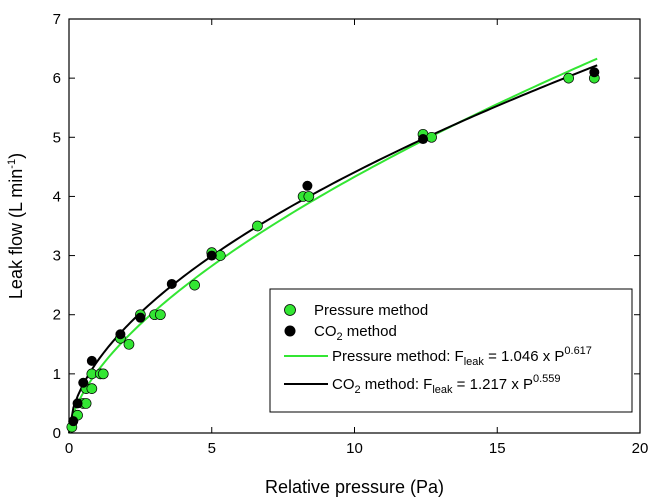 This screenshot has width=654, height=502. What do you see at coordinates (462, 356) in the screenshot?
I see `legend-label-pressure-fit: Pressure method: Fleak = 1.046 x P0.617` at bounding box center [462, 356].